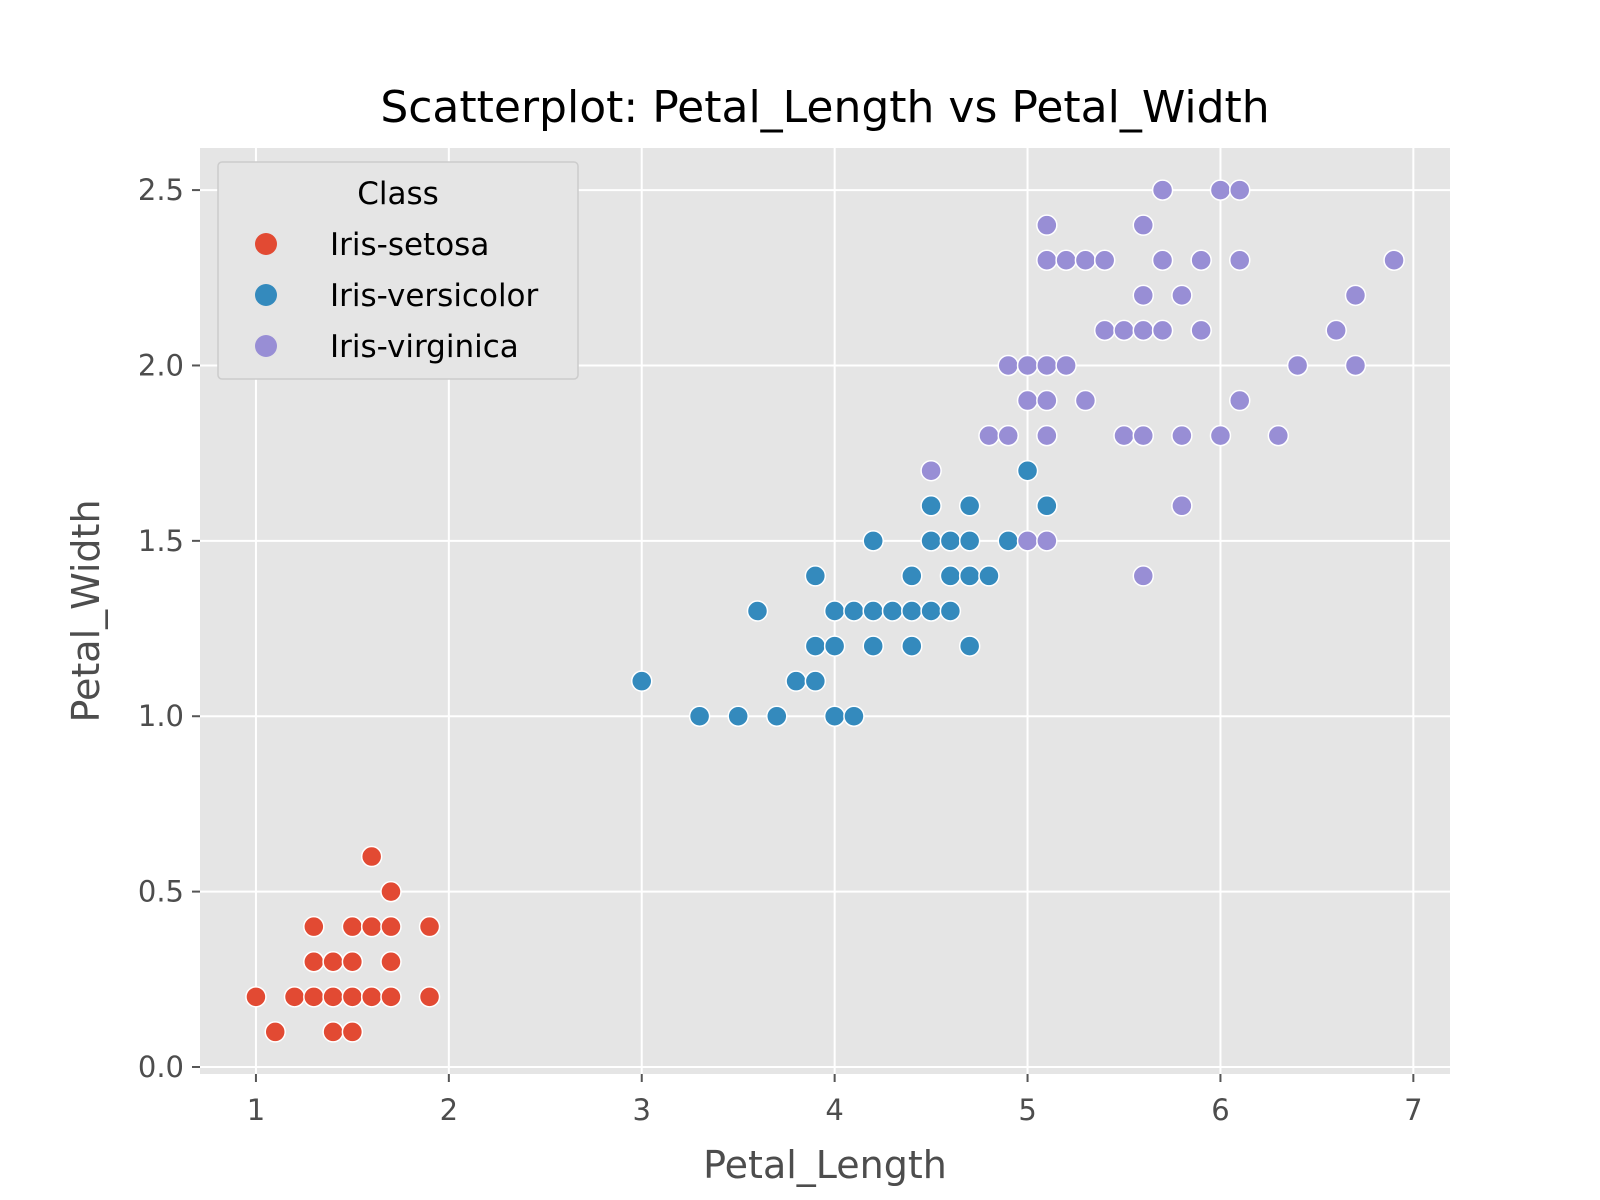  Describe the element at coordinates (449, 1110) in the screenshot. I see `x-tick-label: 2` at that location.